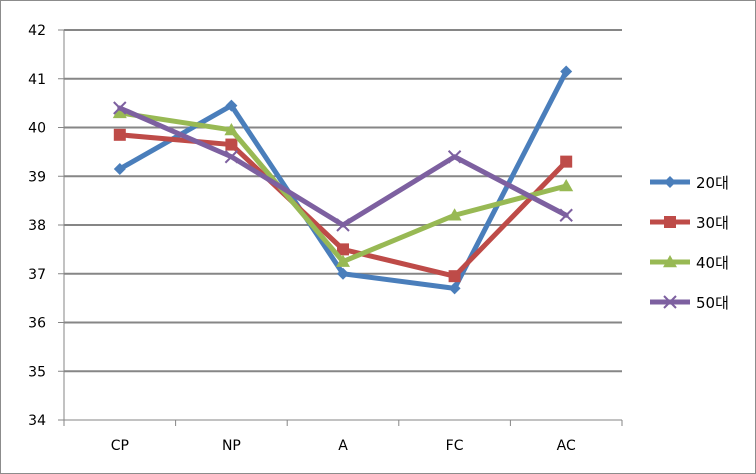 This screenshot has width=756, height=474. I want to click on data-point-4-fc-stroke-b, so click(454, 157).